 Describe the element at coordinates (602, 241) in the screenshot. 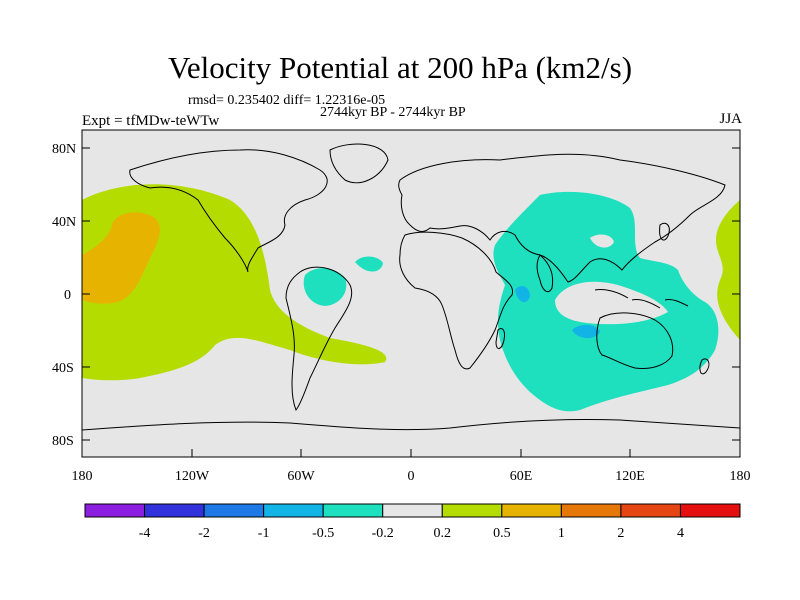

I see `fill-asia-gap-small` at that location.